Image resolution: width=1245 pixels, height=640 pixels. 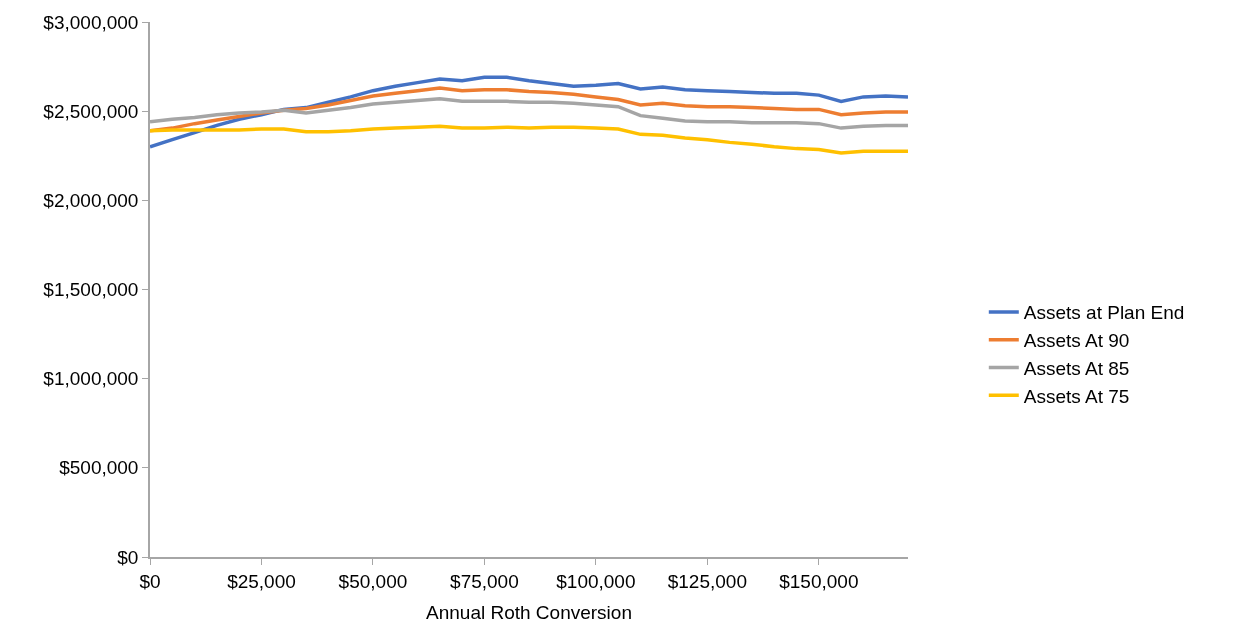 What do you see at coordinates (707, 581) in the screenshot?
I see `x-tick-label: $125,000` at bounding box center [707, 581].